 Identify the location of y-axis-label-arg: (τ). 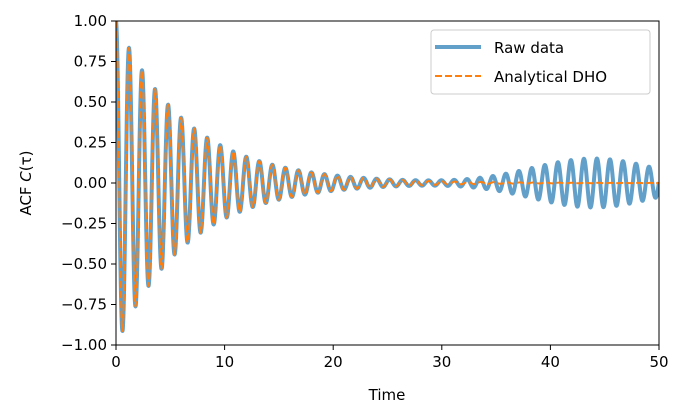
(26, 160).